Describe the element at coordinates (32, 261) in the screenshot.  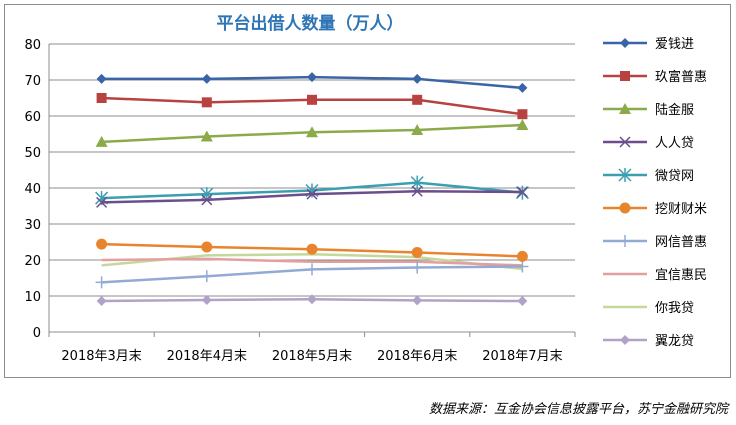
I see `y-tick-label: 20` at that location.